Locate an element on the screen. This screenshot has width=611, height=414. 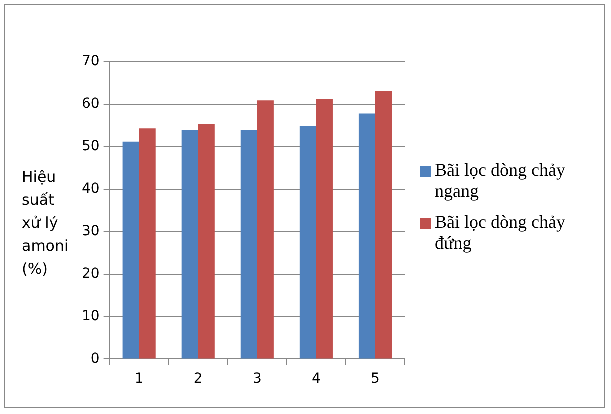
y-tick-label: 70 is located at coordinates (91, 62).